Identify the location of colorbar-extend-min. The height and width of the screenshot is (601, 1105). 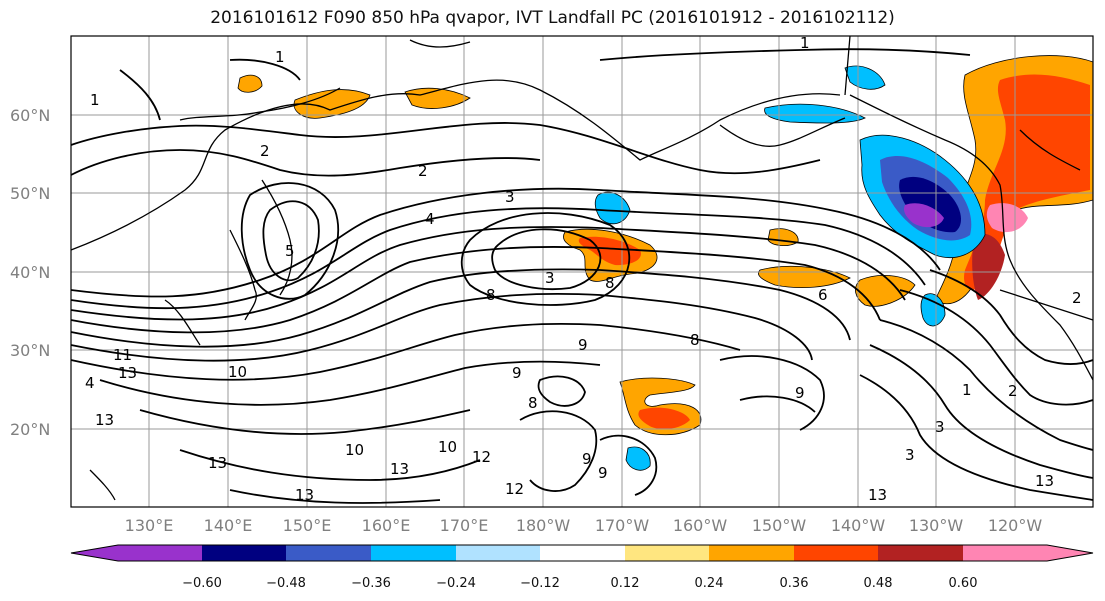
(94, 553).